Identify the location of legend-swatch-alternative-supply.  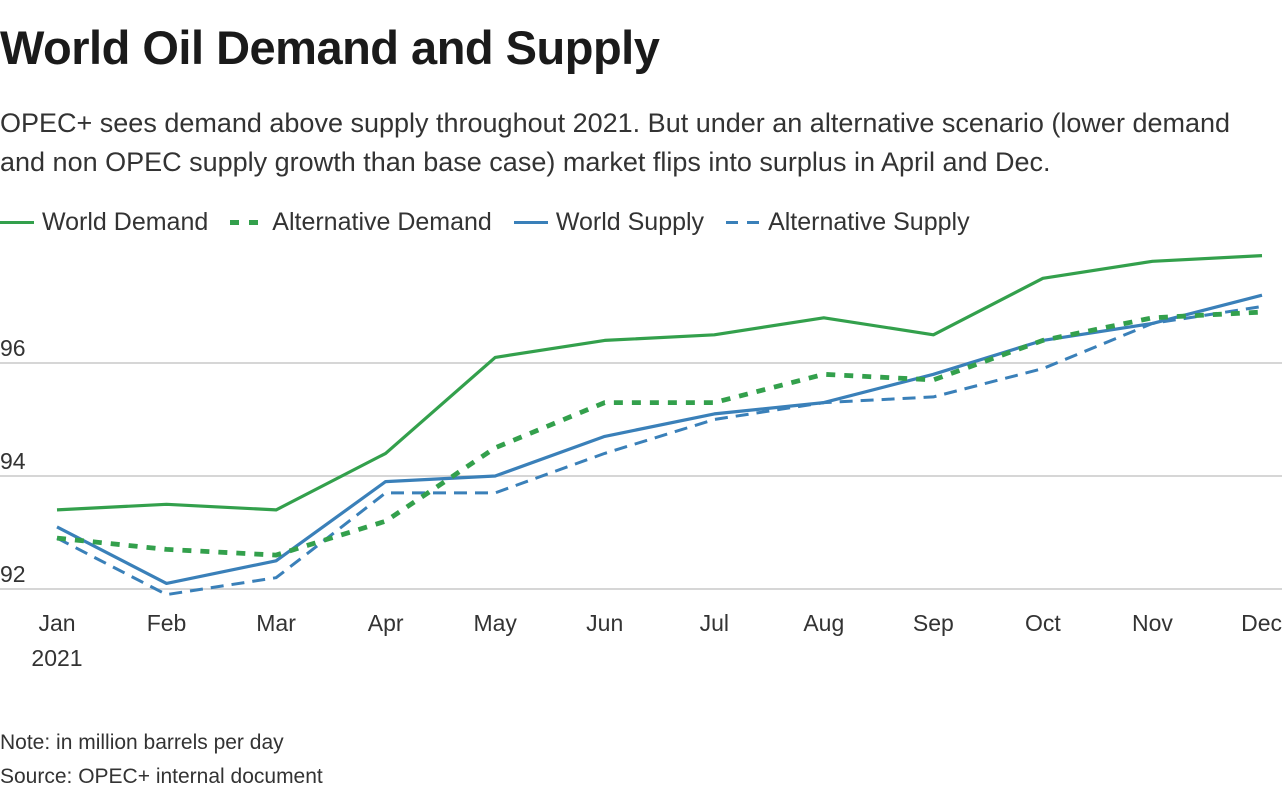
(743, 222).